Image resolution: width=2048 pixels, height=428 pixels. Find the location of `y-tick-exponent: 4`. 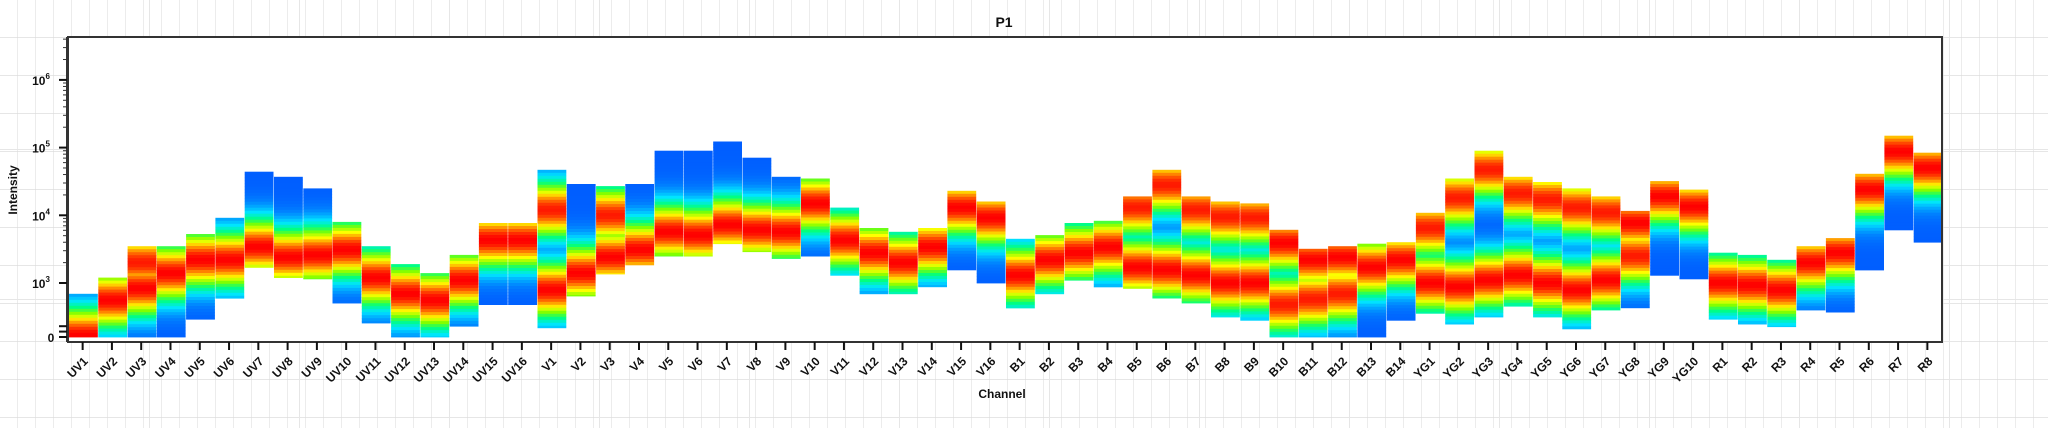

y-tick-exponent: 4 is located at coordinates (47, 211).